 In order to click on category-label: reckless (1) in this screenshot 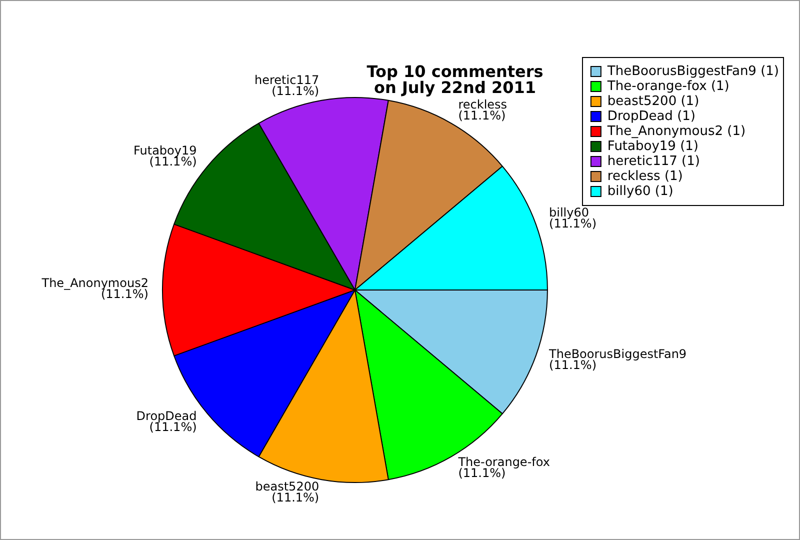, I will do `click(645, 176)`.